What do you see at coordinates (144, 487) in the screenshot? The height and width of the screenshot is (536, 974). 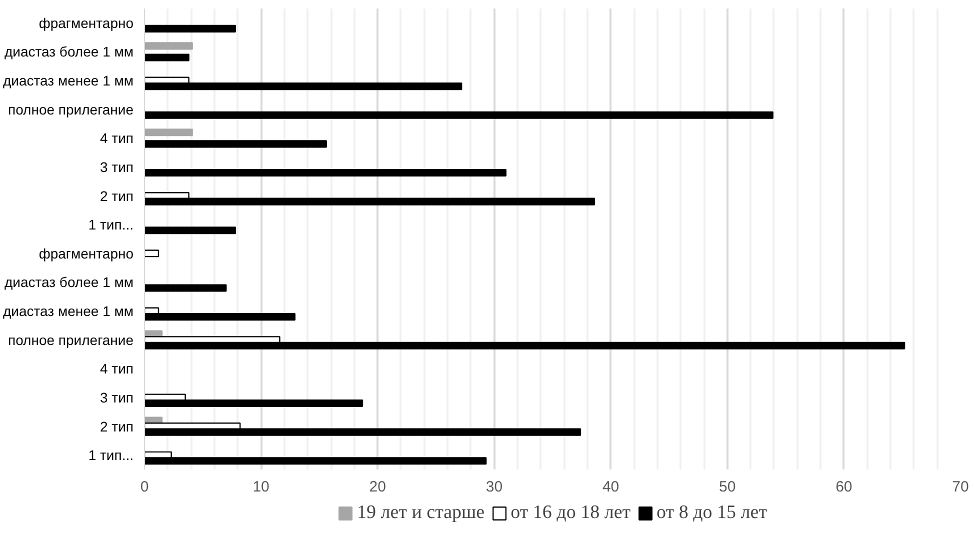 I see `x-tick-label: 0` at bounding box center [144, 487].